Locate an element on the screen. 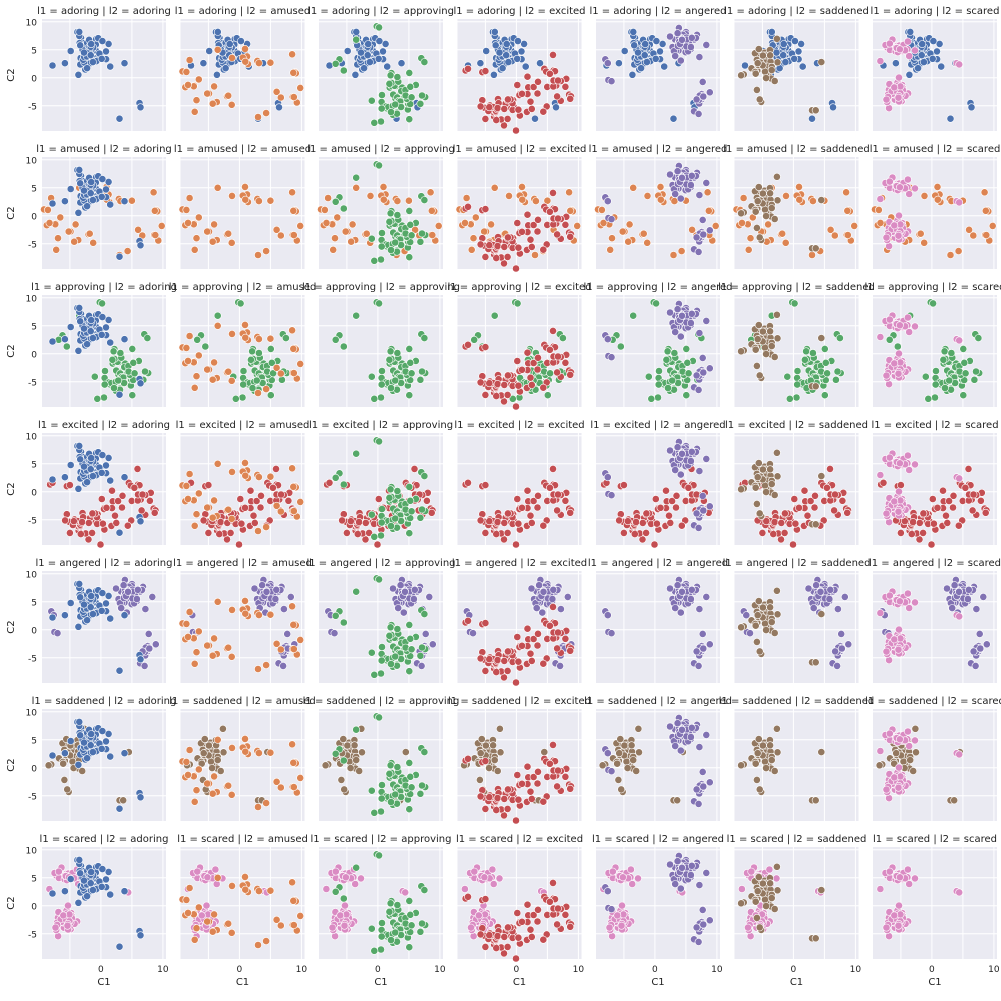 This screenshot has height=1001, width=1001. facet-title: l1 = angered | l2 = scared is located at coordinates (935, 563).